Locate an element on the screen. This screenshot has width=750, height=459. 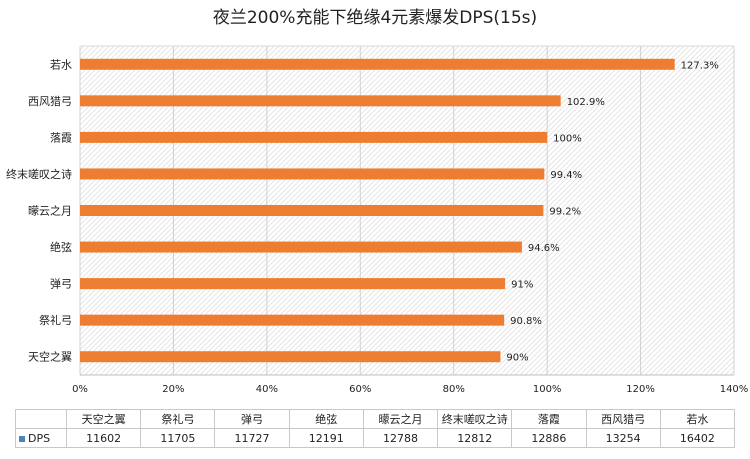
y-tick-label: 曚云之月 is located at coordinates (50, 211).